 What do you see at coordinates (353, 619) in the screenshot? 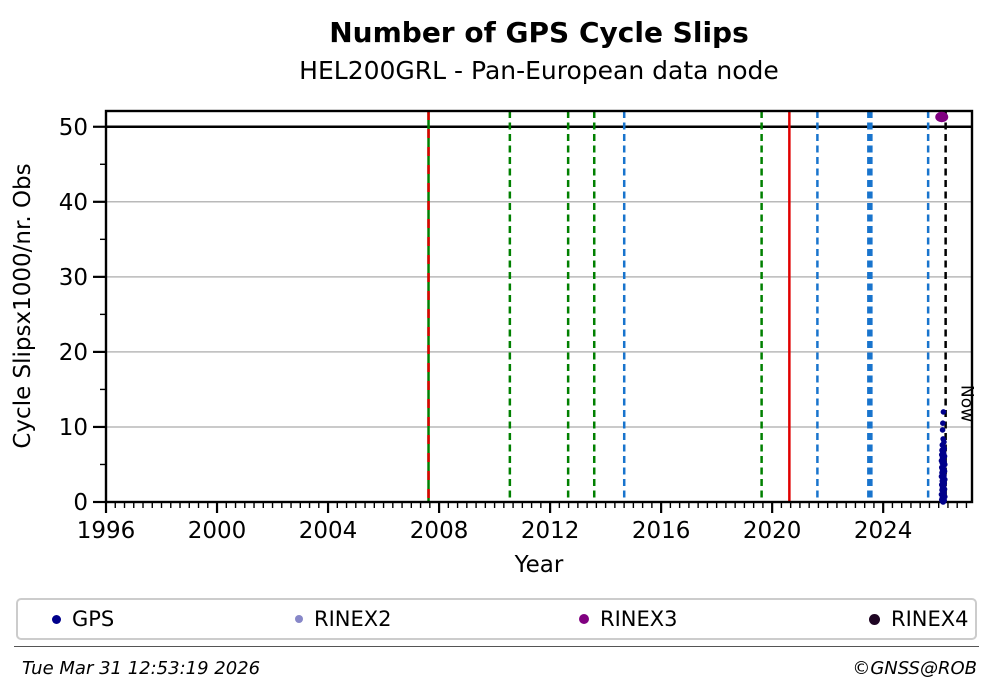
I see `legend-label-rinex2: RINEX2` at bounding box center [353, 619].